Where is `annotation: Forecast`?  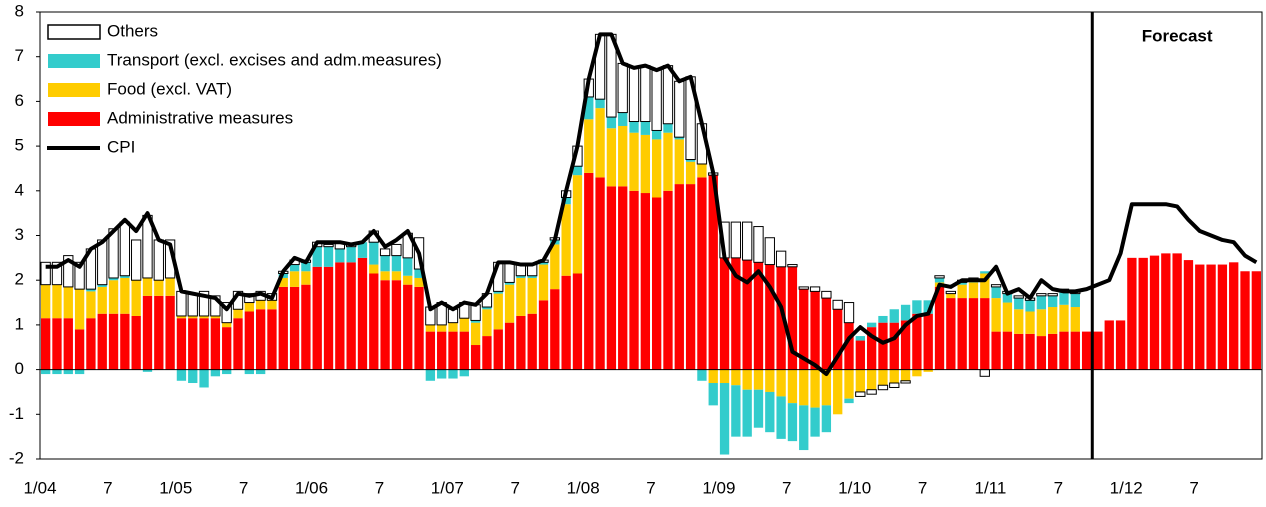 annotation: Forecast is located at coordinates (1177, 35).